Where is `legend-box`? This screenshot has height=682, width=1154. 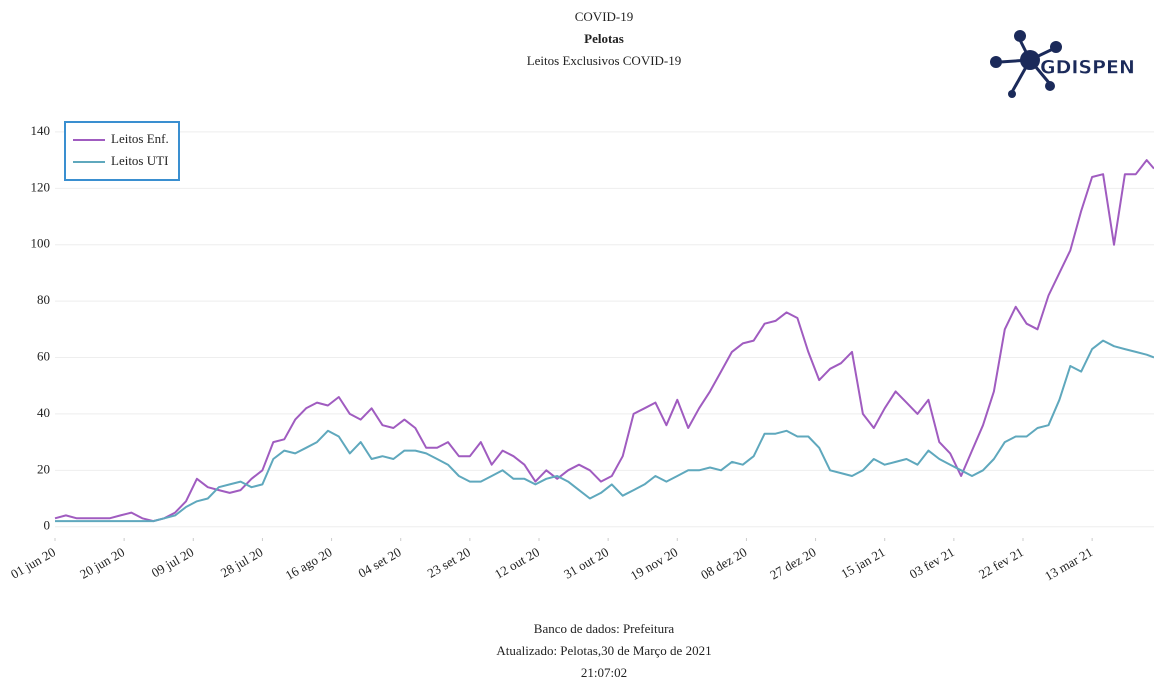 legend-box is located at coordinates (122, 151).